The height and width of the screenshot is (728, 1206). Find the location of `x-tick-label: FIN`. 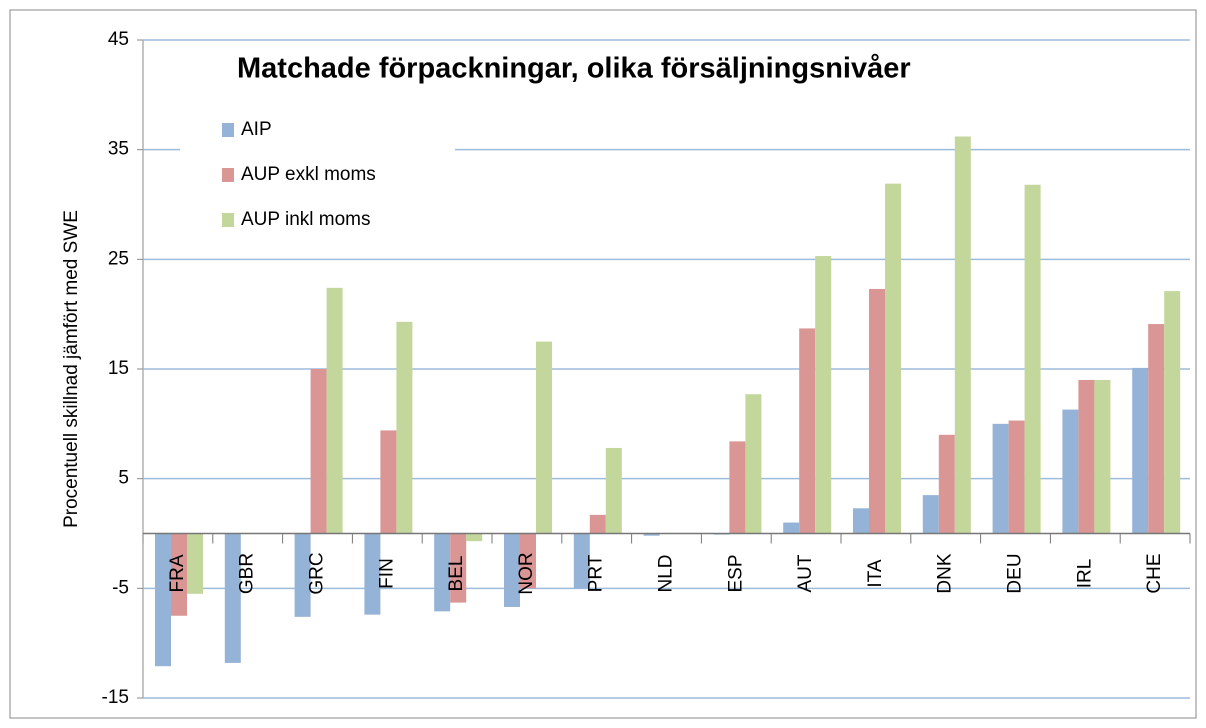

x-tick-label: FIN is located at coordinates (386, 573).